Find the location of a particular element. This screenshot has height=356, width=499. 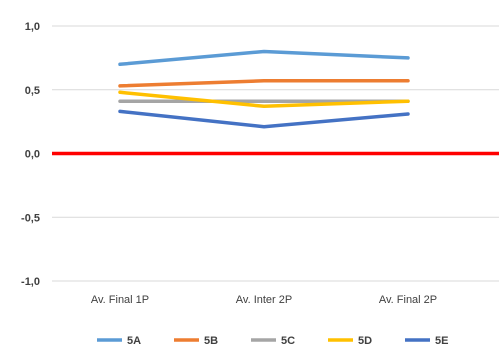

x-axis-ticks: Av. Final 1P Av. Inter 2P Av. Final 2P is located at coordinates (264, 300).